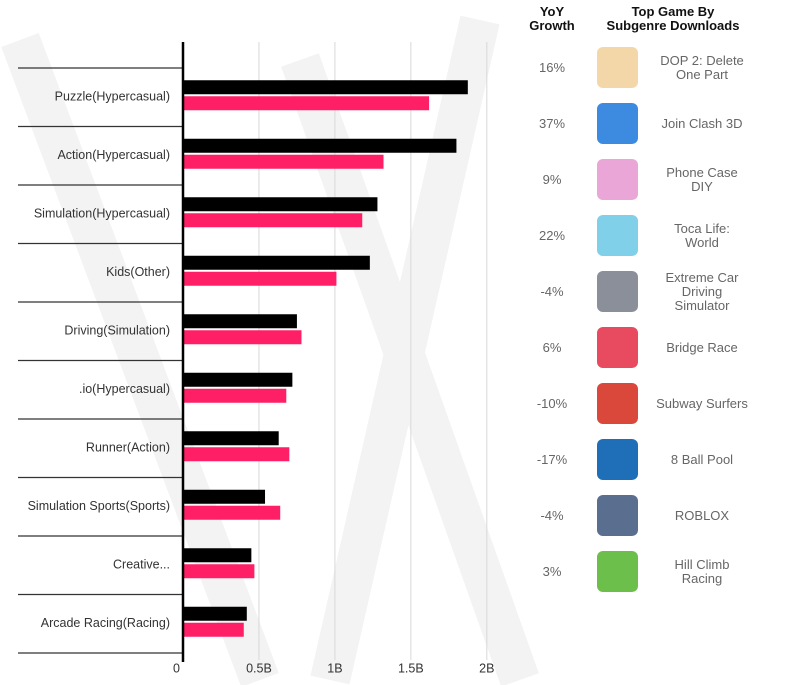 The width and height of the screenshot is (809, 685). I want to click on x-tick-label: 0.5B, so click(259, 668).